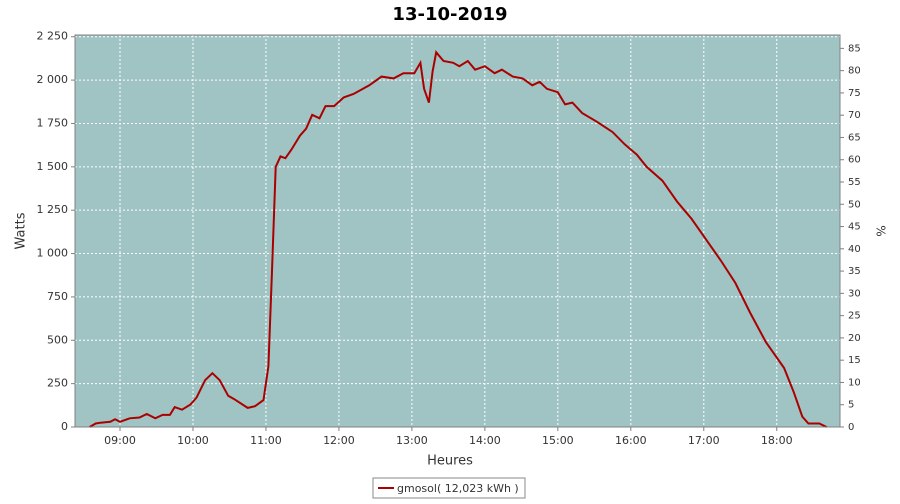 The width and height of the screenshot is (900, 504). I want to click on x-tick-label: 10:00, so click(193, 440).